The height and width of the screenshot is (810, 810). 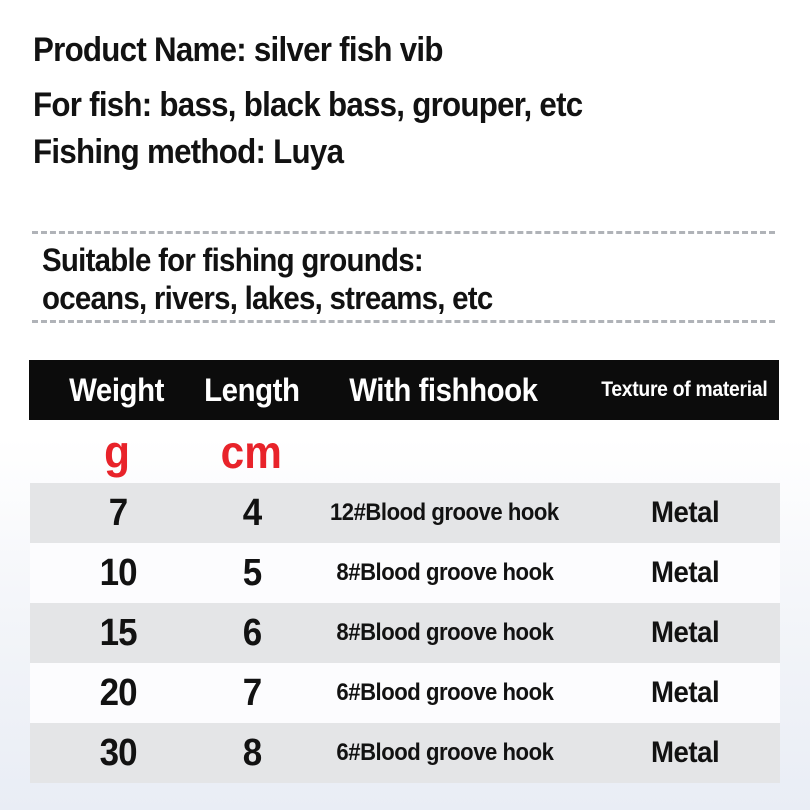 I want to click on spec-row-4: 20 7 6#Blood groove hook Metal, so click(x=405, y=693).